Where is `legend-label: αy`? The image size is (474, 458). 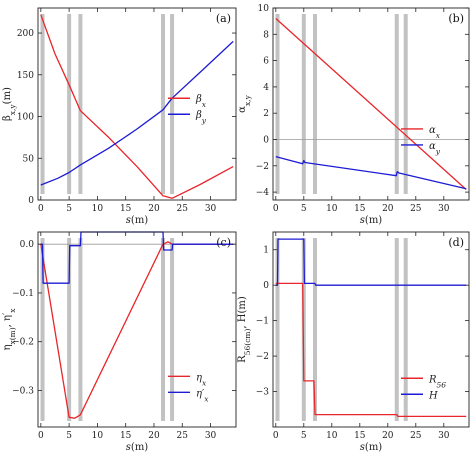 legend-label: αy is located at coordinates (435, 148).